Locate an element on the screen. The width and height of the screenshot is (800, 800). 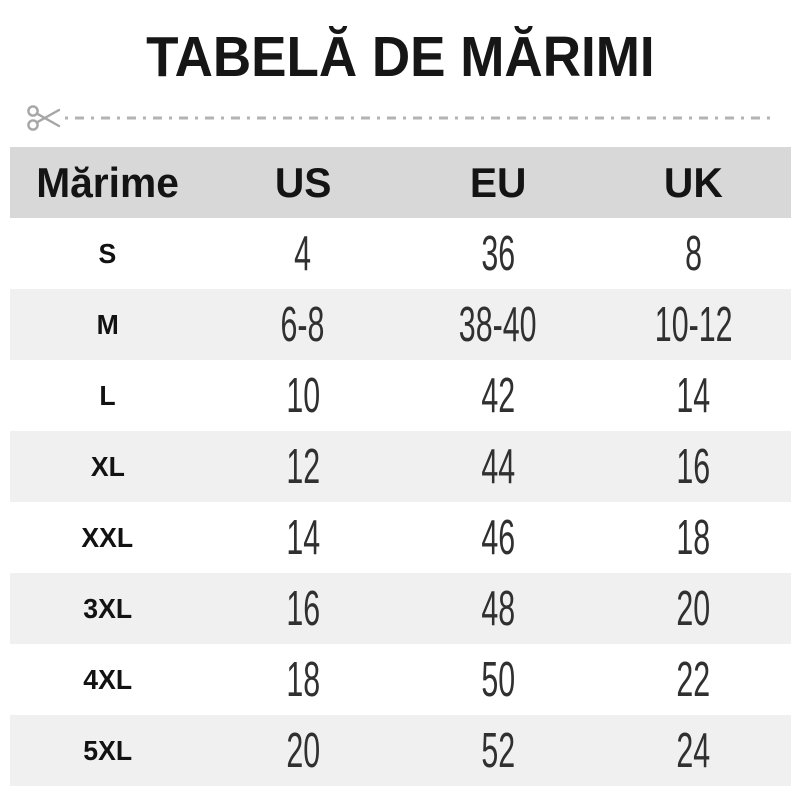
page-title-text: TABELĂ DE MĂRIMI is located at coordinates (400, 57).